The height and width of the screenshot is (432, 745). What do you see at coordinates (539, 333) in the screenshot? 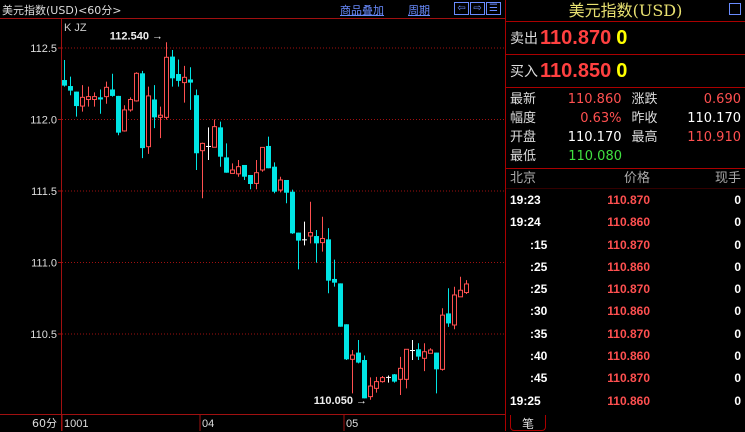
I see `tick-time: :35` at bounding box center [539, 333].